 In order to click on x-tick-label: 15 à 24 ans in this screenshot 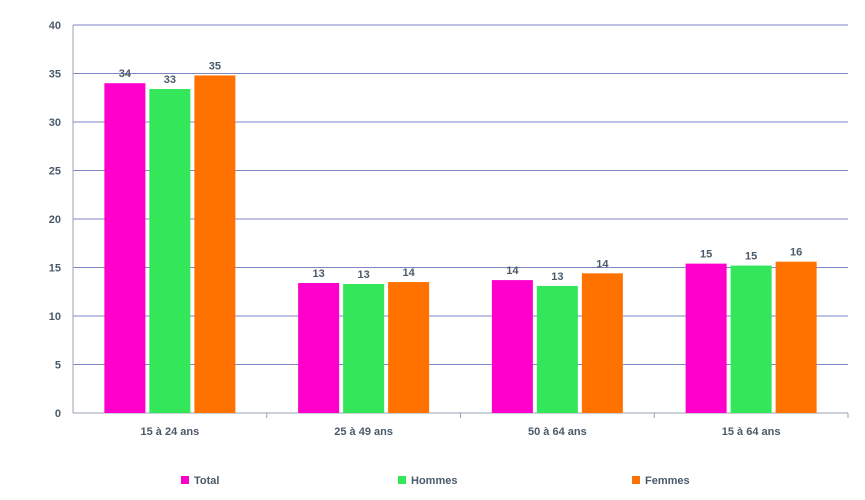, I will do `click(170, 432)`.